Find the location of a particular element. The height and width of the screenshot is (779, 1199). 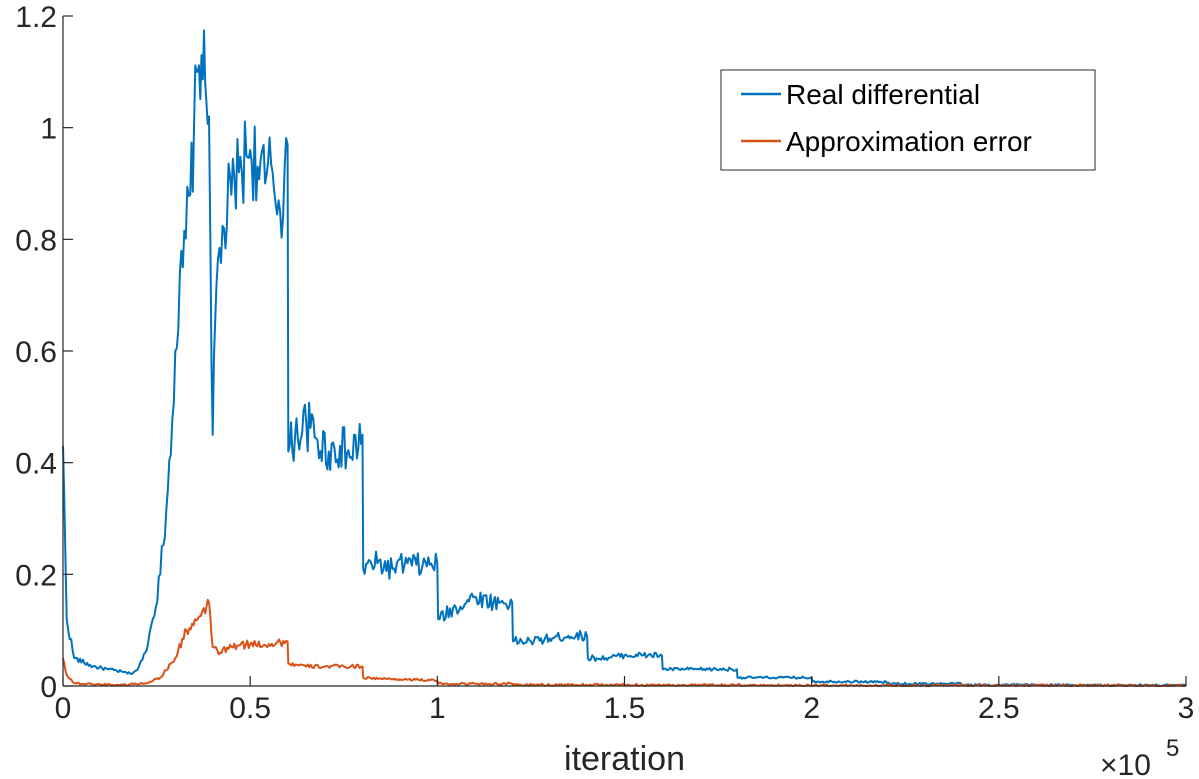

series-line-approximation-error is located at coordinates (624, 642).